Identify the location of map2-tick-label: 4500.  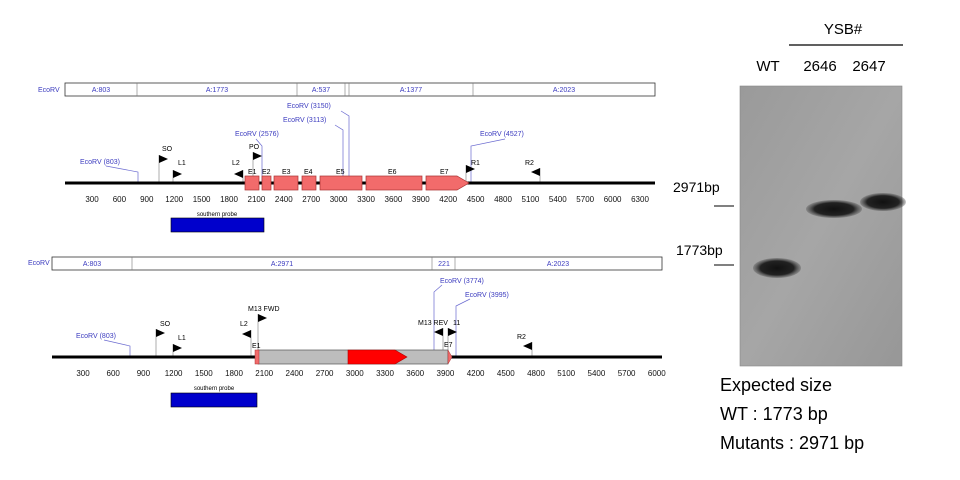
(506, 373).